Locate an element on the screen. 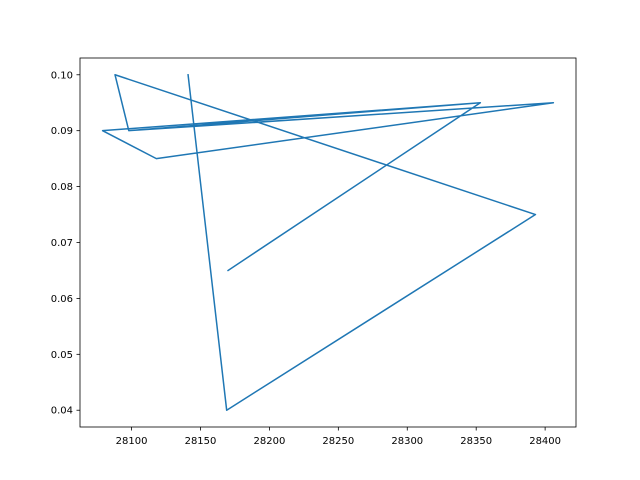 Image resolution: width=640 pixels, height=480 pixels. y-tick-label: 0.06 is located at coordinates (62, 299).